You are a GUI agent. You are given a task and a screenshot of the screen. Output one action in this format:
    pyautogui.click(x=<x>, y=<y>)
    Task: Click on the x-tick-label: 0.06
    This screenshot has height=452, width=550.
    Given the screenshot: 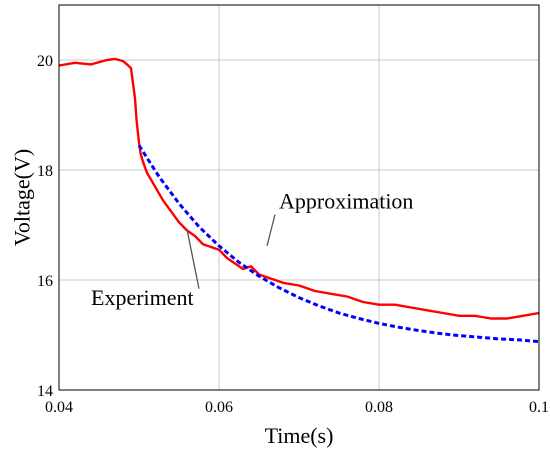 What is the action you would take?
    pyautogui.click(x=219, y=407)
    